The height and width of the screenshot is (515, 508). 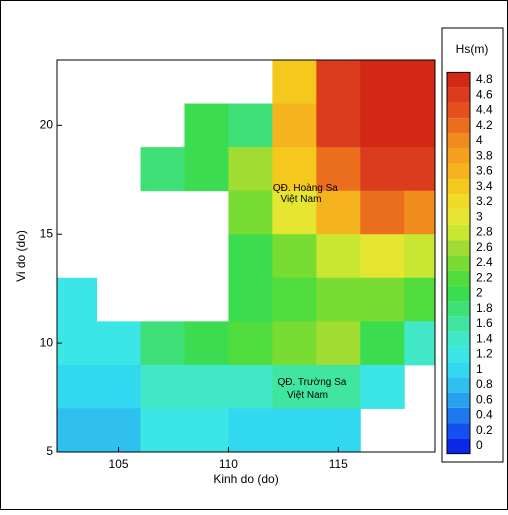 What do you see at coordinates (484, 384) in the screenshot?
I see `colorbar-label: 0.8` at bounding box center [484, 384].